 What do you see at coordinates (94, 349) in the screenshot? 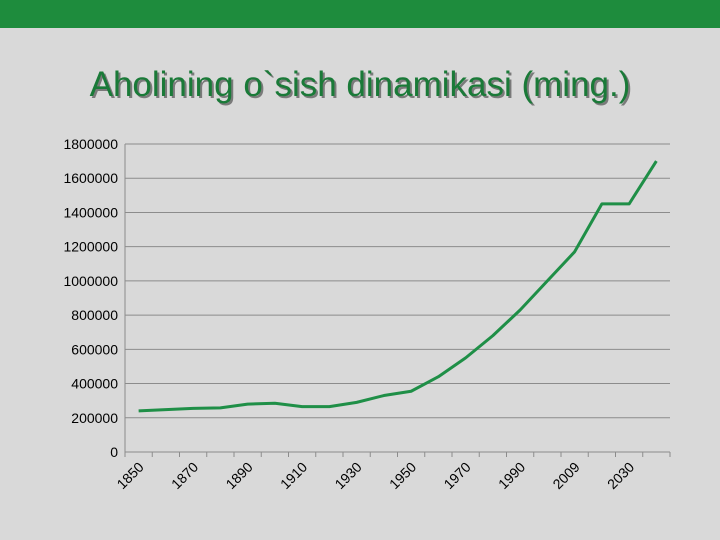
I see `y-tick-label: 600000` at bounding box center [94, 349].